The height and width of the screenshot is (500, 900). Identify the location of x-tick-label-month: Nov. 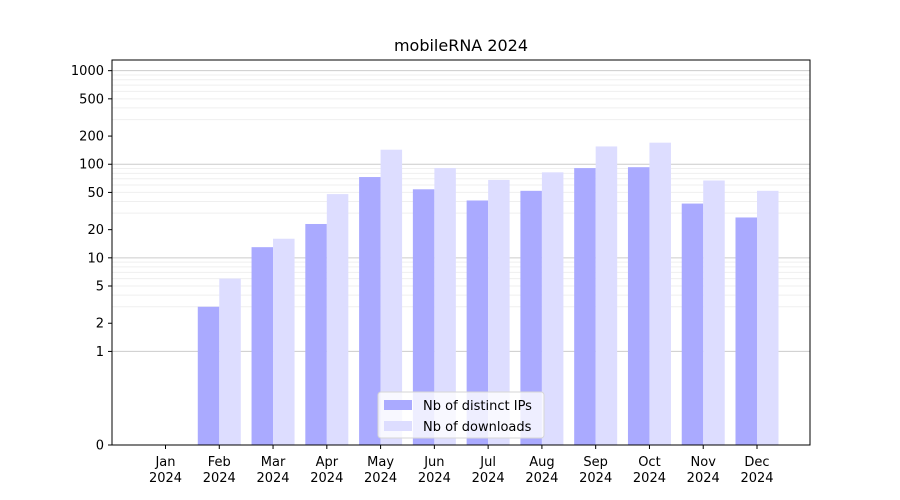
(704, 462).